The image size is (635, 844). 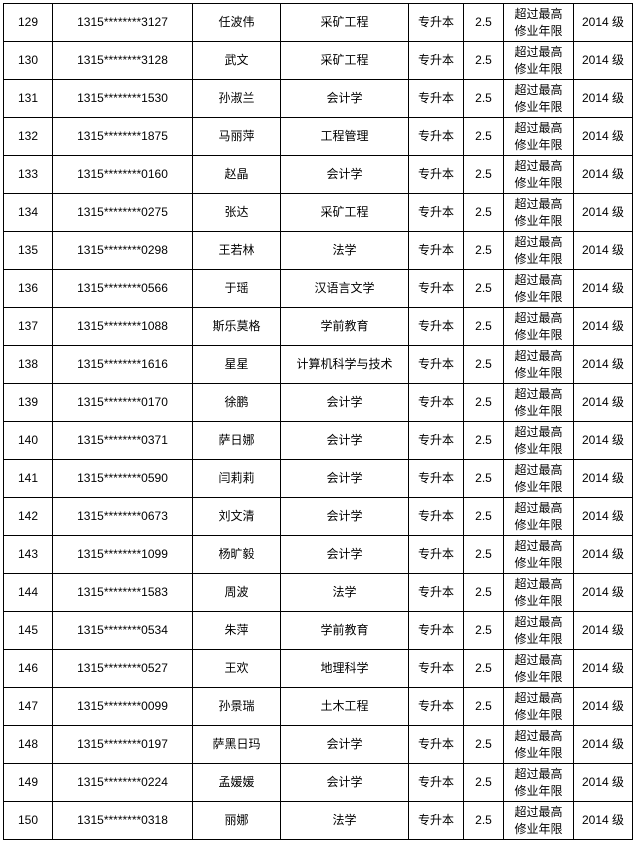 I want to click on row-number-cell: 146, so click(x=28, y=668).